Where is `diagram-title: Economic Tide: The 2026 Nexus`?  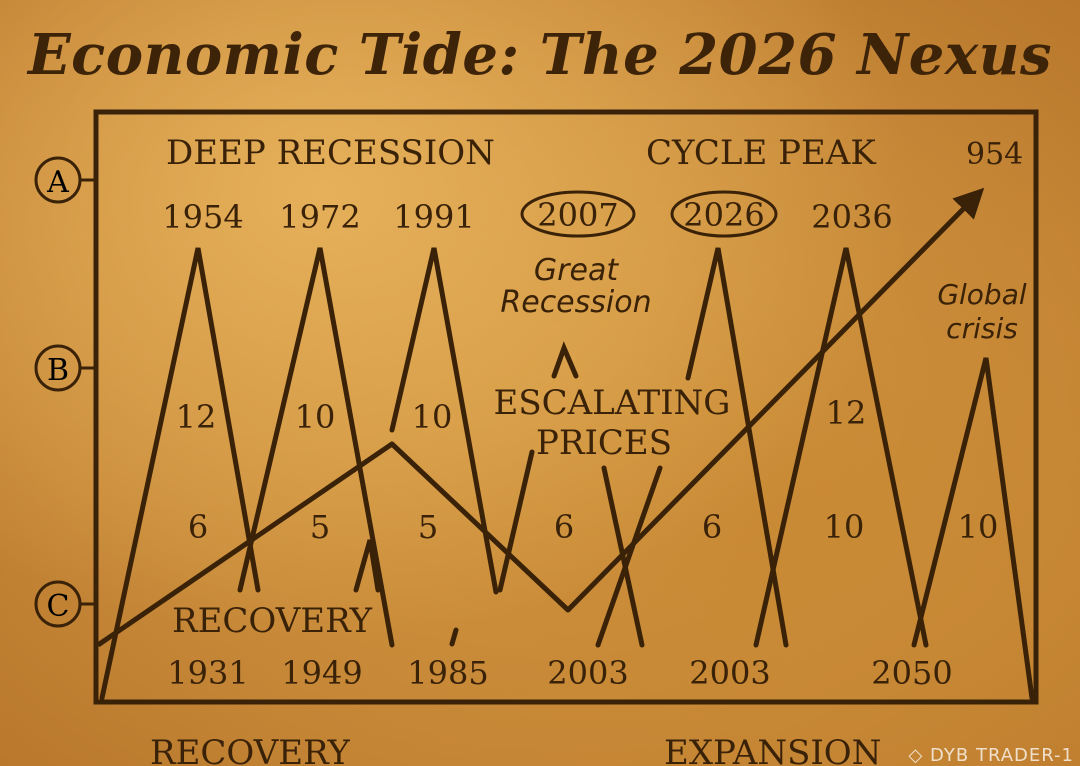
diagram-title: Economic Tide: The 2026 Nexus is located at coordinates (540, 55).